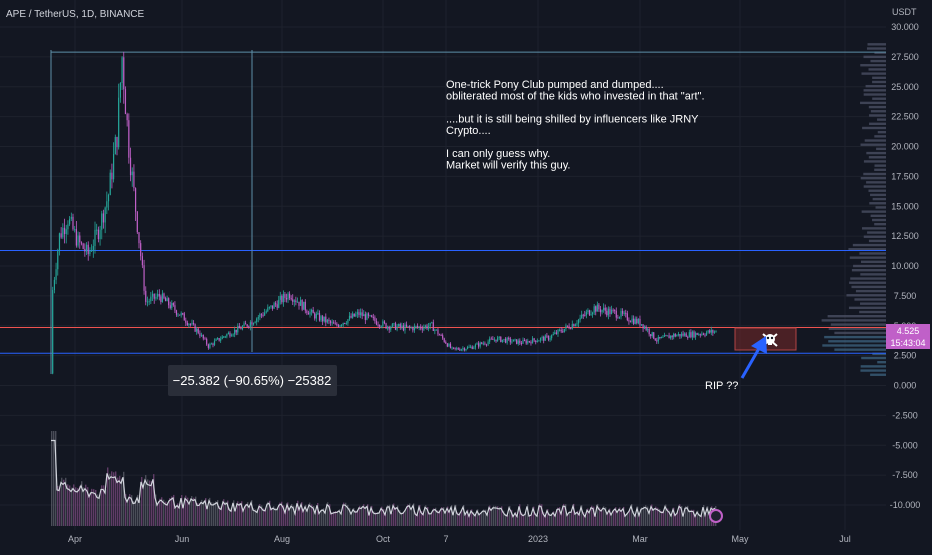 The image size is (932, 555). What do you see at coordinates (905, 386) in the screenshot?
I see `price-tick-label: 0.000` at bounding box center [905, 386].